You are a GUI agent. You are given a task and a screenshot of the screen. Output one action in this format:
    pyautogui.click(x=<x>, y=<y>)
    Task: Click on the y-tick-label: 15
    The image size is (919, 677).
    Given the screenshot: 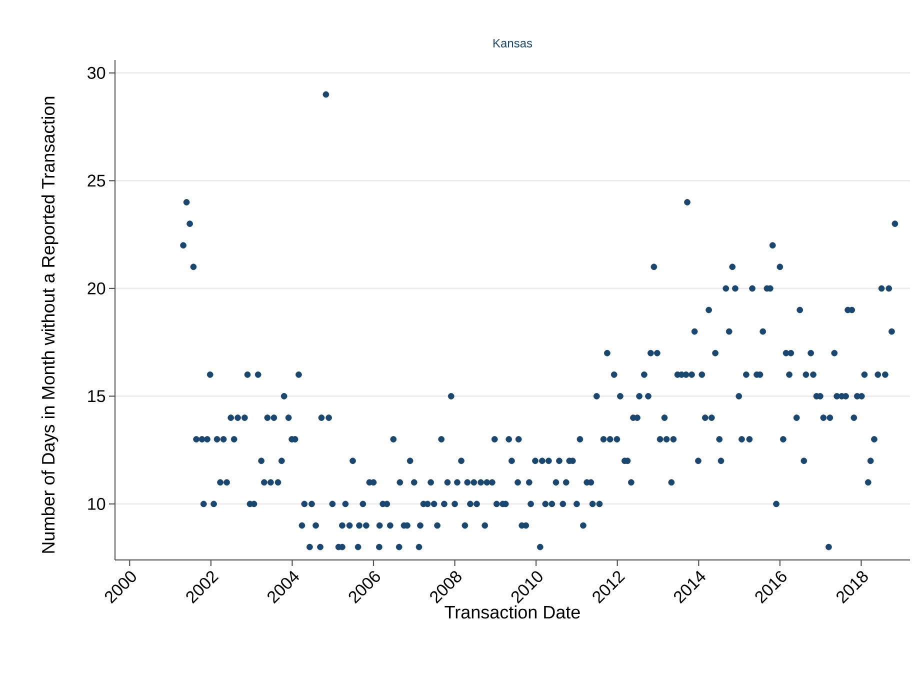 What is the action you would take?
    pyautogui.click(x=97, y=396)
    